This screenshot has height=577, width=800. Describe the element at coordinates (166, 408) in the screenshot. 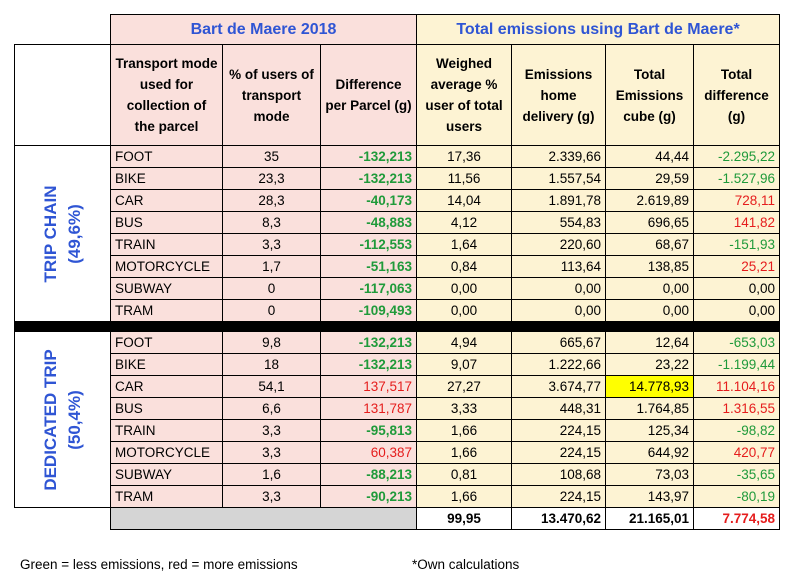

I see `cell-mode: BUS` at that location.